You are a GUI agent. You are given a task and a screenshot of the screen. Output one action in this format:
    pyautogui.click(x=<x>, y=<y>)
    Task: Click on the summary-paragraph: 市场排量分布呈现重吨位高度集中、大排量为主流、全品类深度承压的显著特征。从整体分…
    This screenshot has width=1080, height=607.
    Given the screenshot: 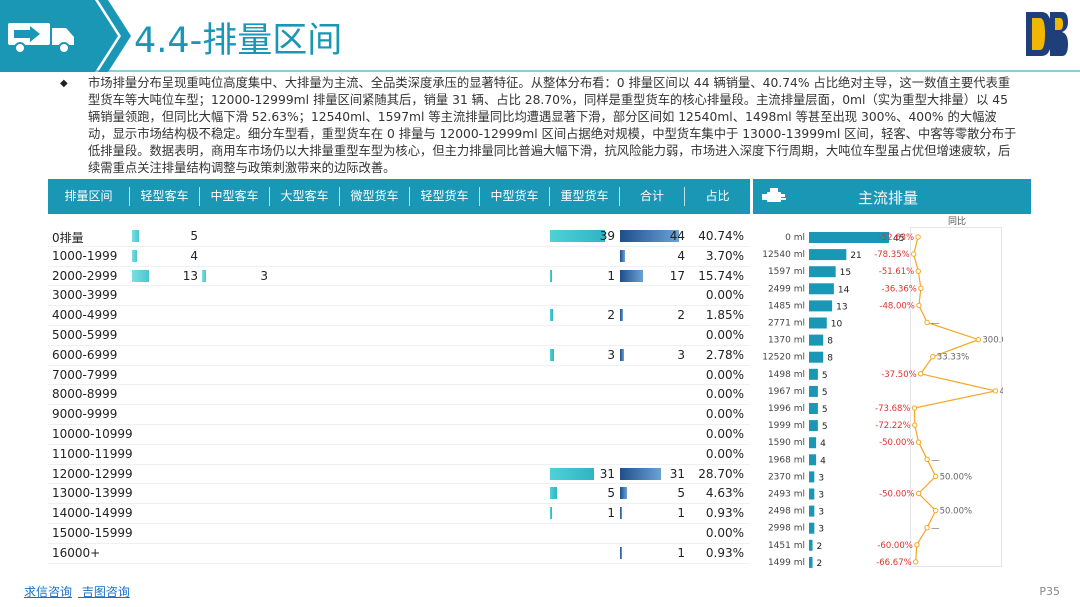 What is the action you would take?
    pyautogui.click(x=552, y=125)
    